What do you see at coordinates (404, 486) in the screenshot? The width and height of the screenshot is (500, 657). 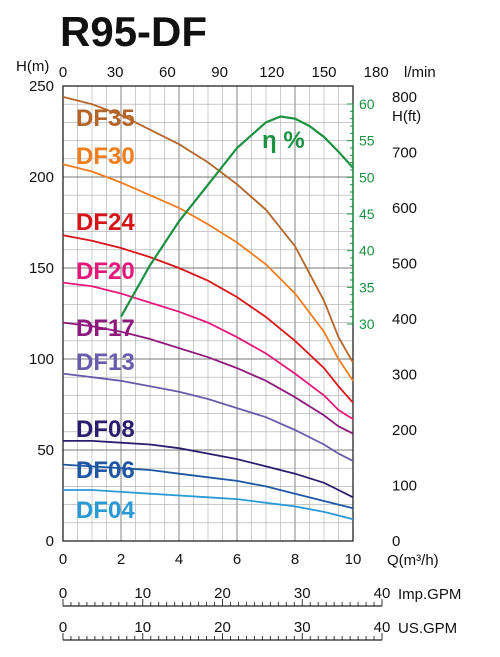 I see `ft-tick-label: 100` at bounding box center [404, 486].